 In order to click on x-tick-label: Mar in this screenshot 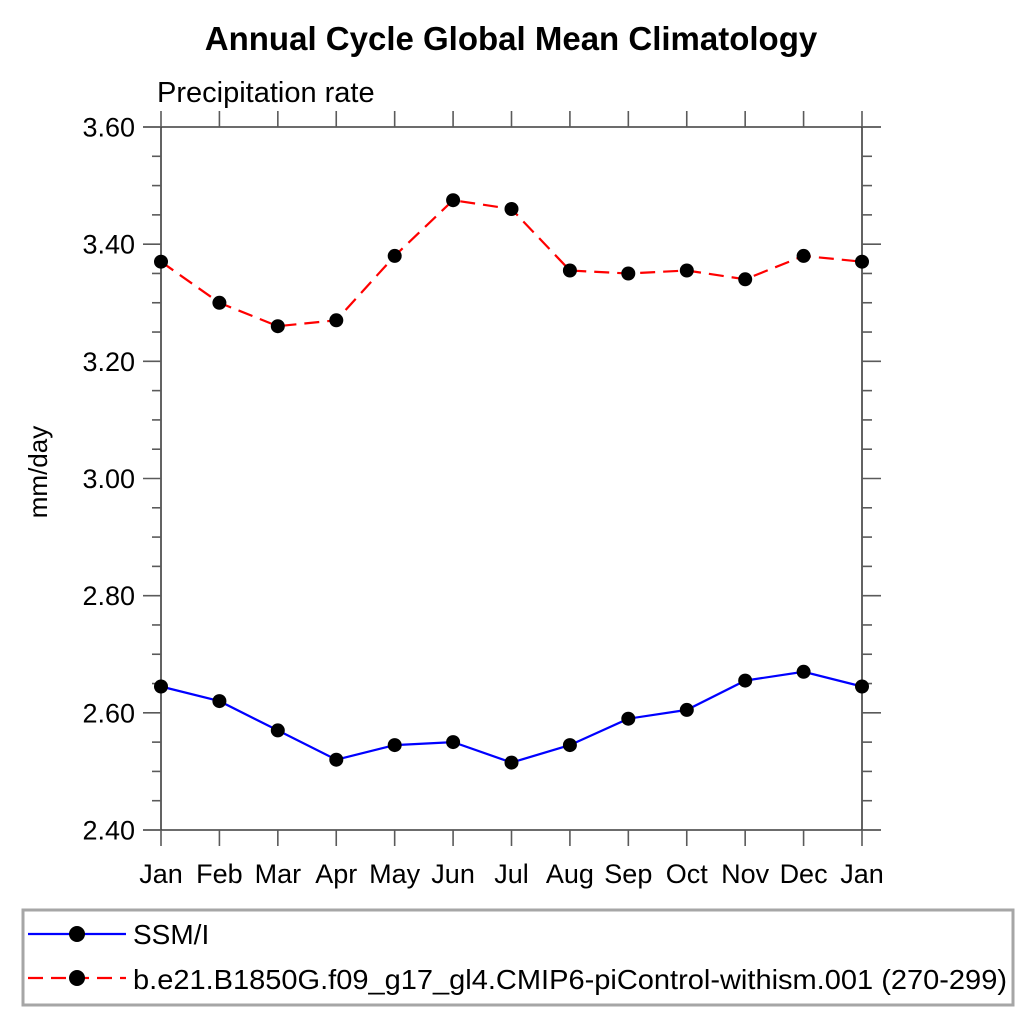, I will do `click(278, 874)`.